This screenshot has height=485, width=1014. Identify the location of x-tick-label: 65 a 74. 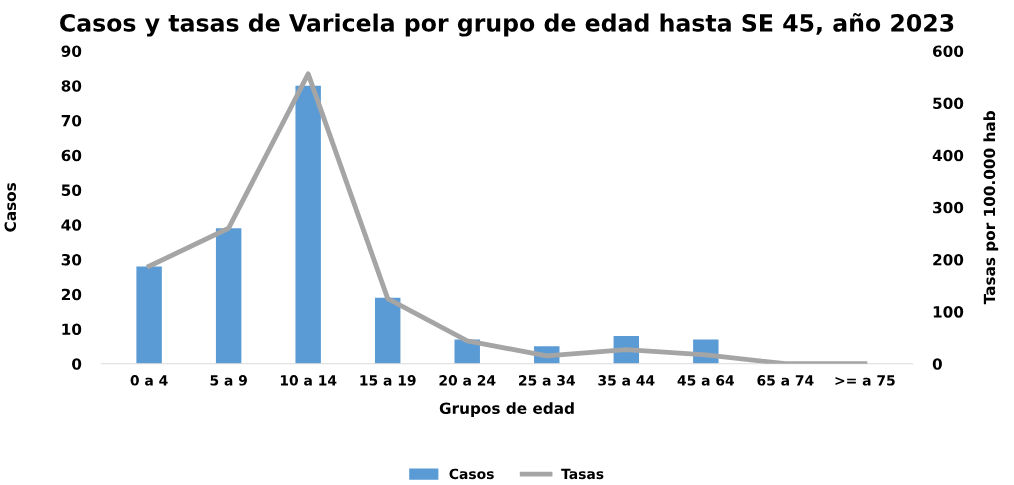
(785, 380).